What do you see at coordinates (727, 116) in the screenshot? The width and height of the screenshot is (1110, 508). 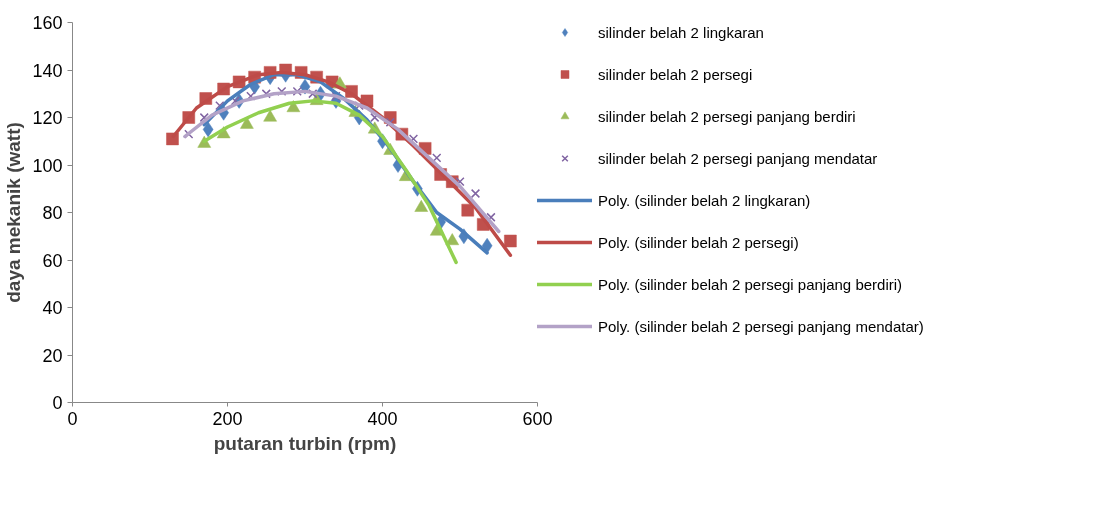 I see `legend-label: silinder belah 2 persegi panjang berdiri` at bounding box center [727, 116].